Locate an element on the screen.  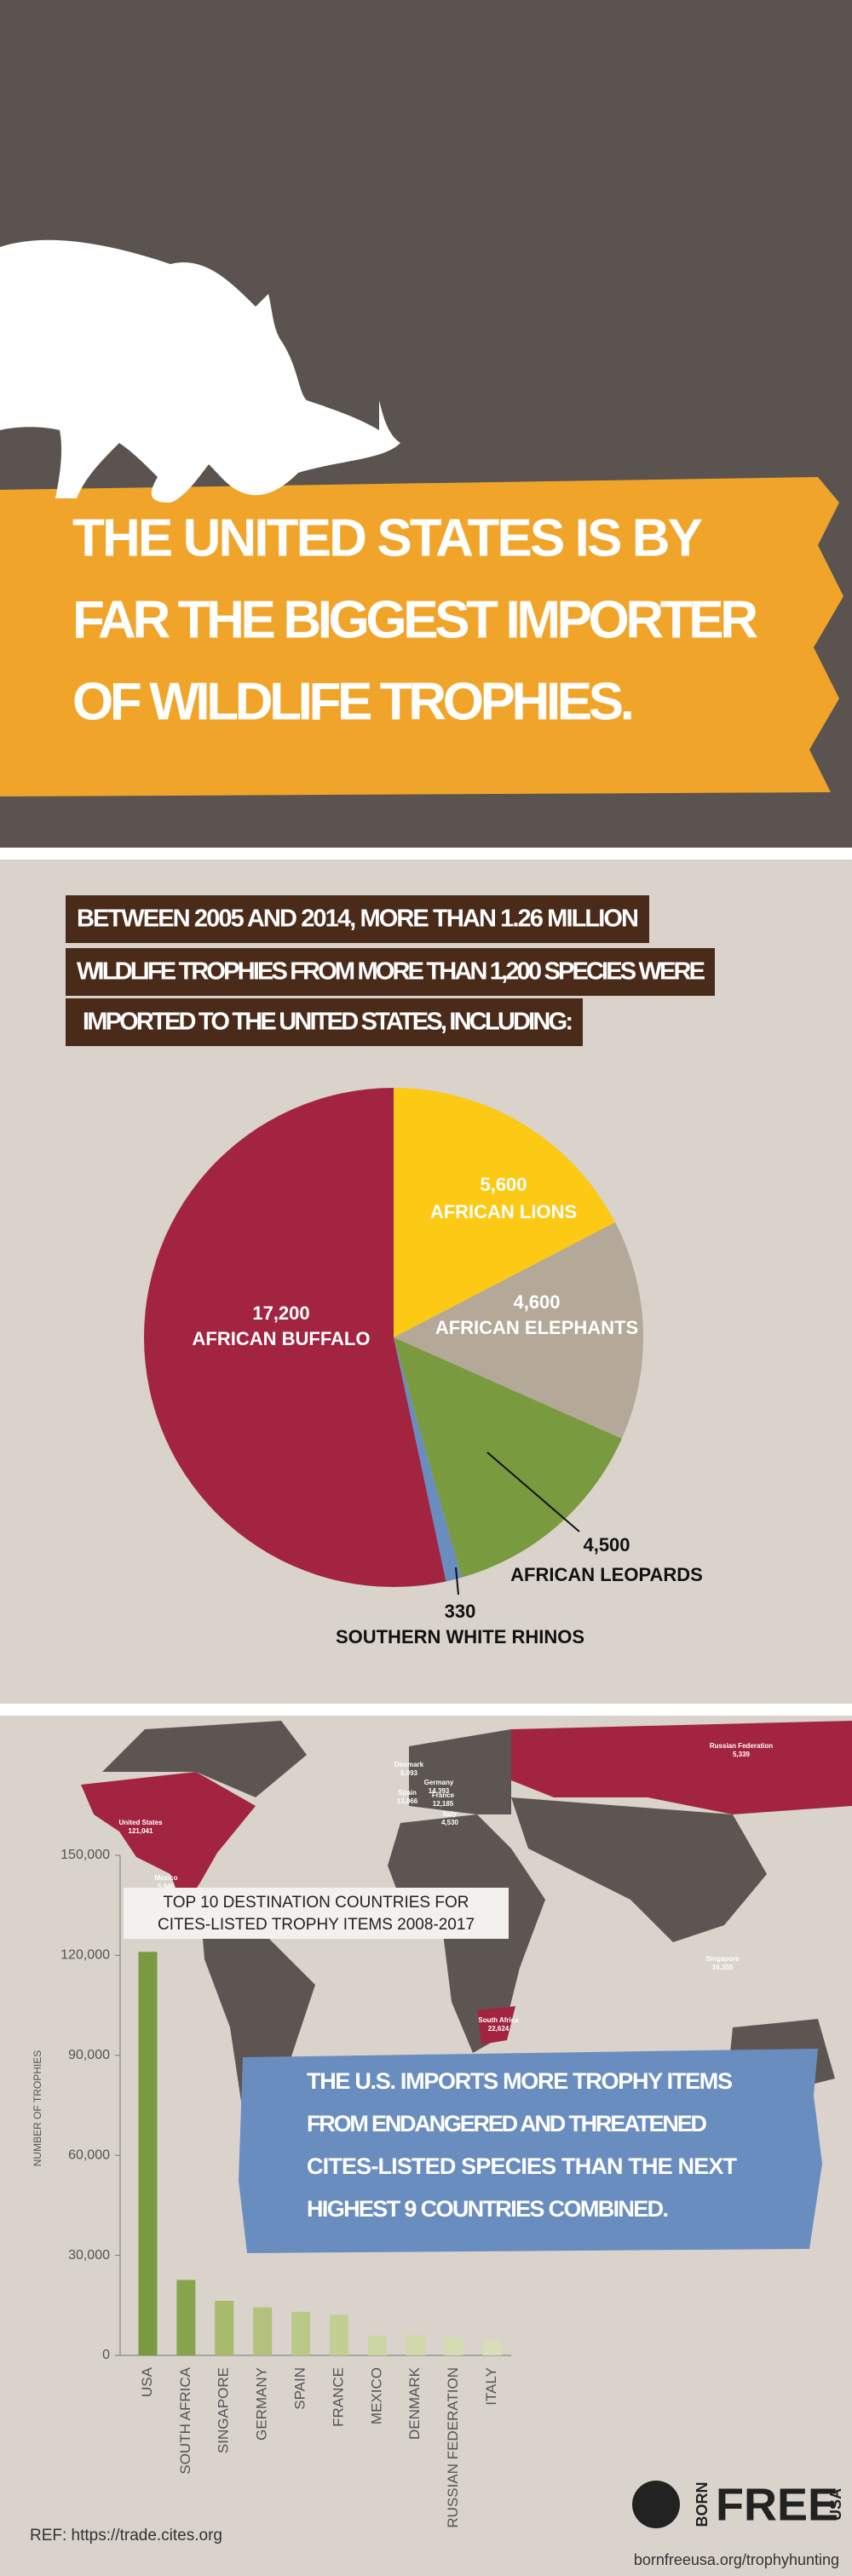
map-country: Singapore is located at coordinates (722, 1959).